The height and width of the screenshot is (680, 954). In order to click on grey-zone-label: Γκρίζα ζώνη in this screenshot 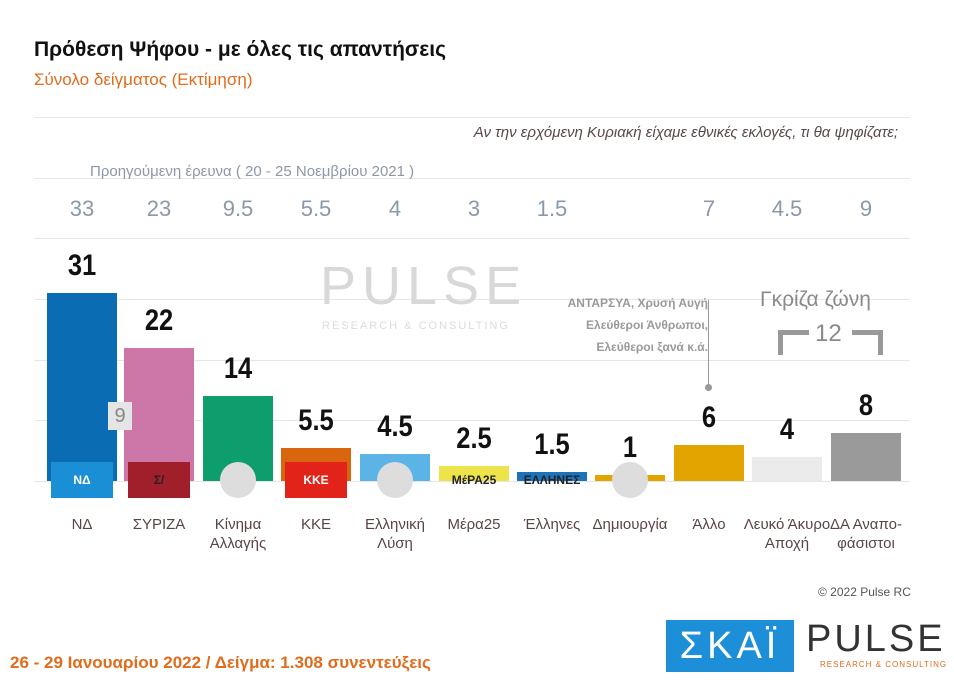, I will do `click(815, 299)`.